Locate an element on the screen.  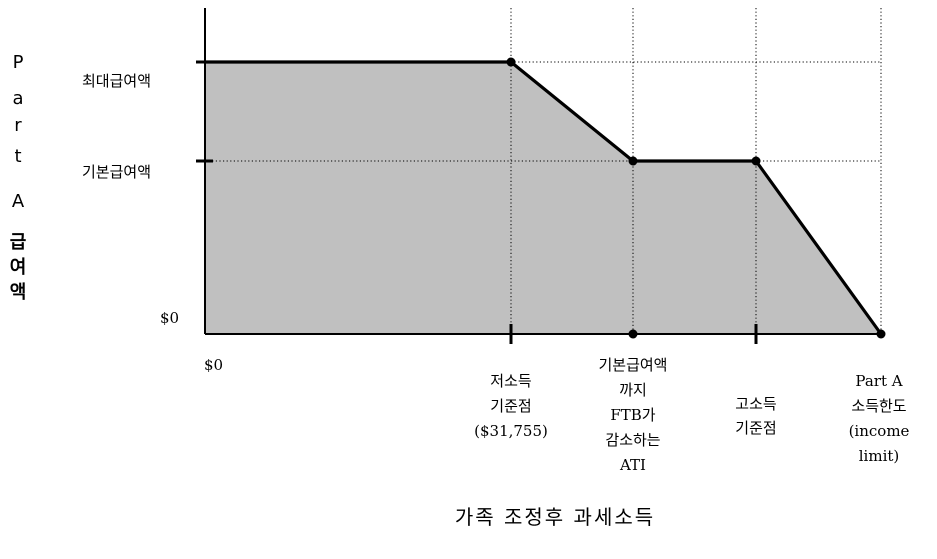
x-axis-title: 가족 조정후 과세소득 is located at coordinates (555, 517).